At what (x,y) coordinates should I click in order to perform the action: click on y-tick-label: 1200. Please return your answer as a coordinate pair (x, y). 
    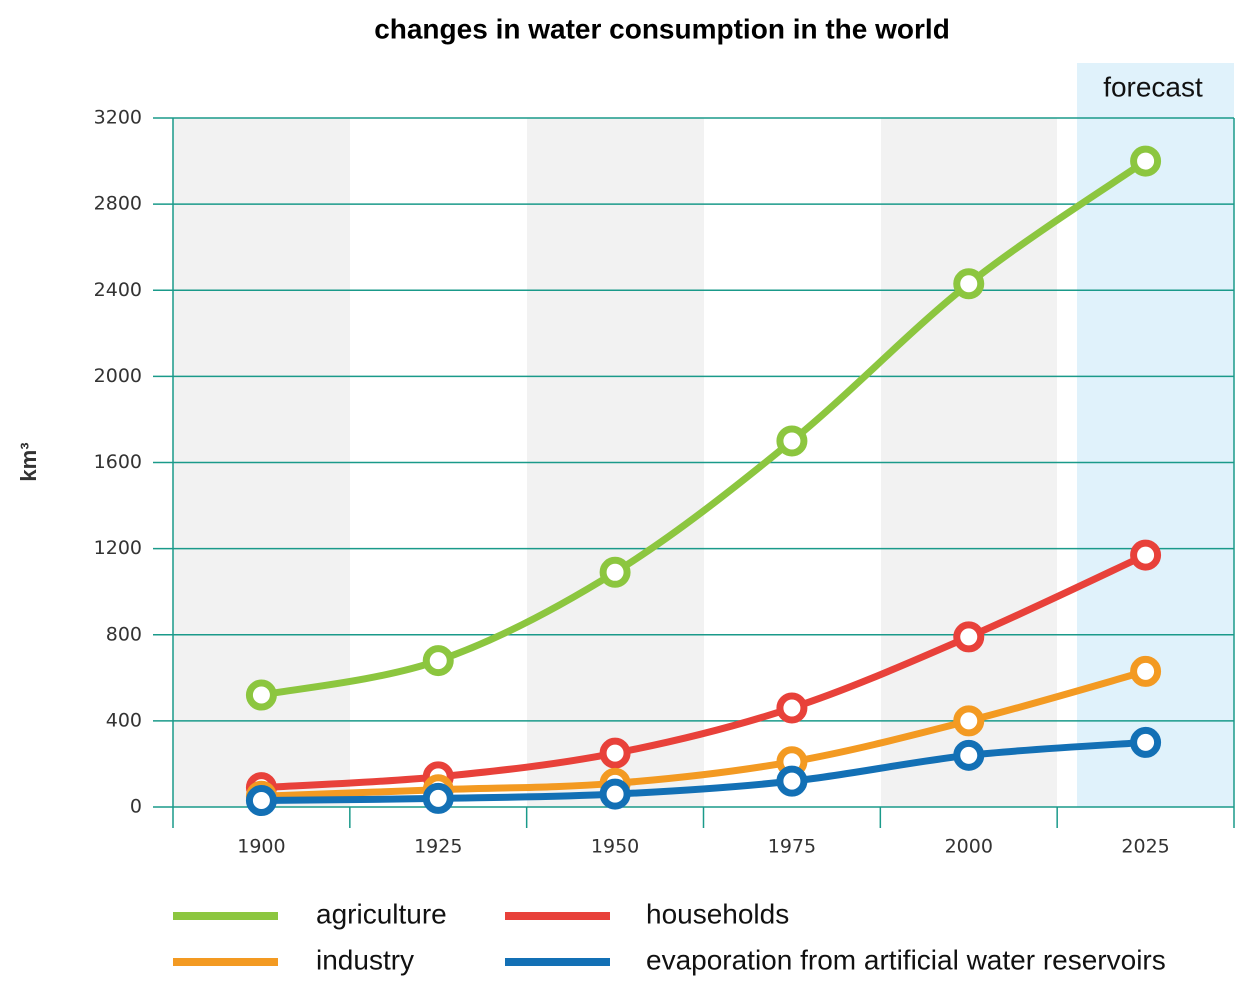
    Looking at the image, I should click on (118, 548).